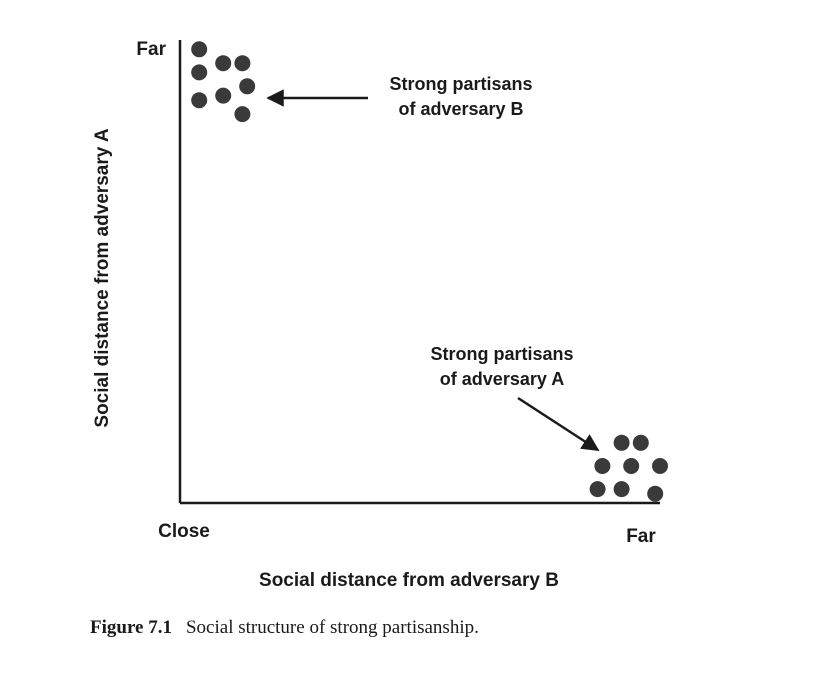 This screenshot has width=819, height=676. What do you see at coordinates (409, 580) in the screenshot?
I see `x-axis-title: Social distance from adversary B` at bounding box center [409, 580].